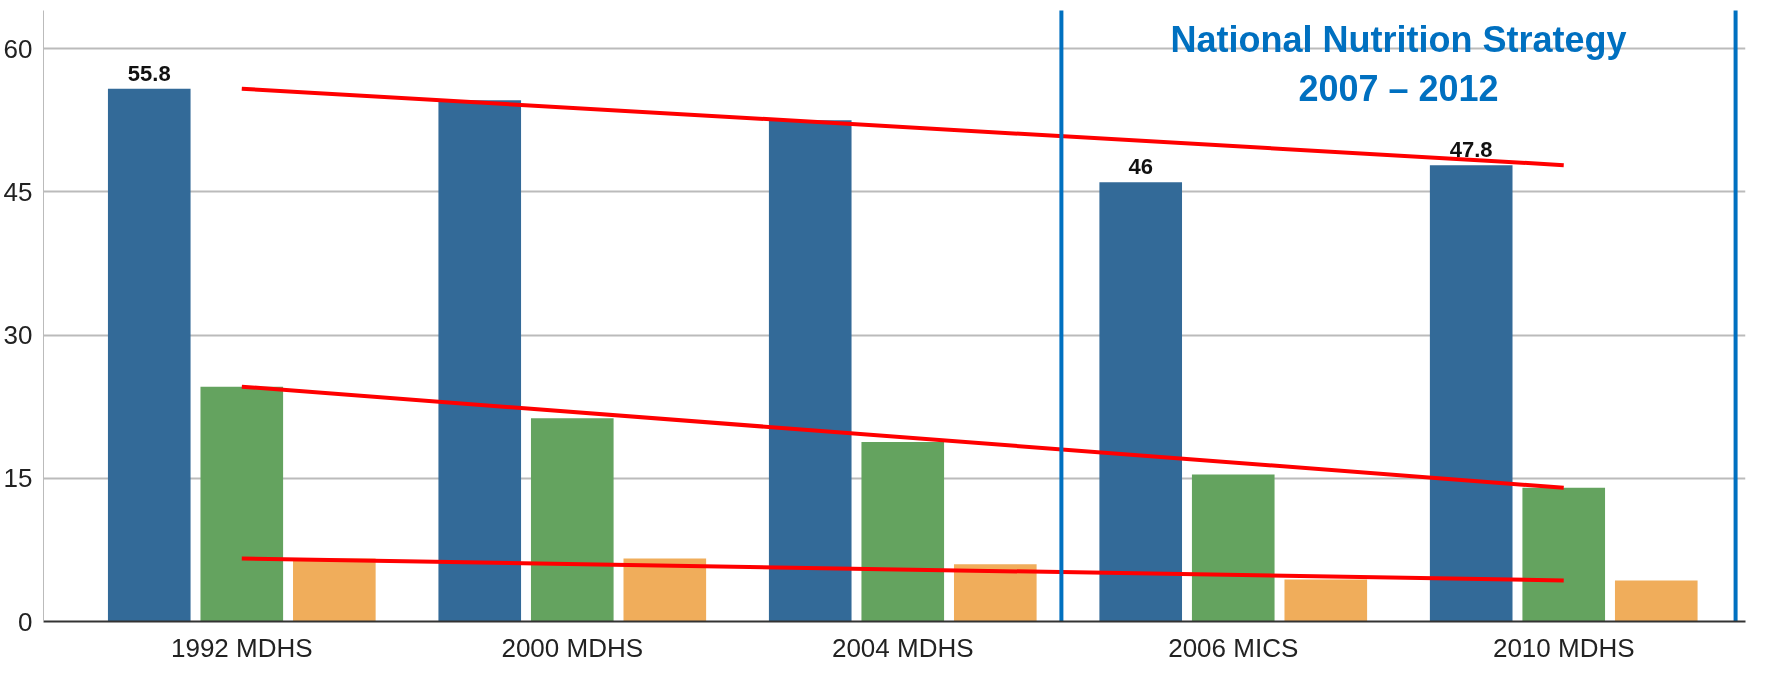 This screenshot has width=1766, height=681. Describe the element at coordinates (572, 647) in the screenshot. I see `x-tick-label: 2000 MDHS` at that location.